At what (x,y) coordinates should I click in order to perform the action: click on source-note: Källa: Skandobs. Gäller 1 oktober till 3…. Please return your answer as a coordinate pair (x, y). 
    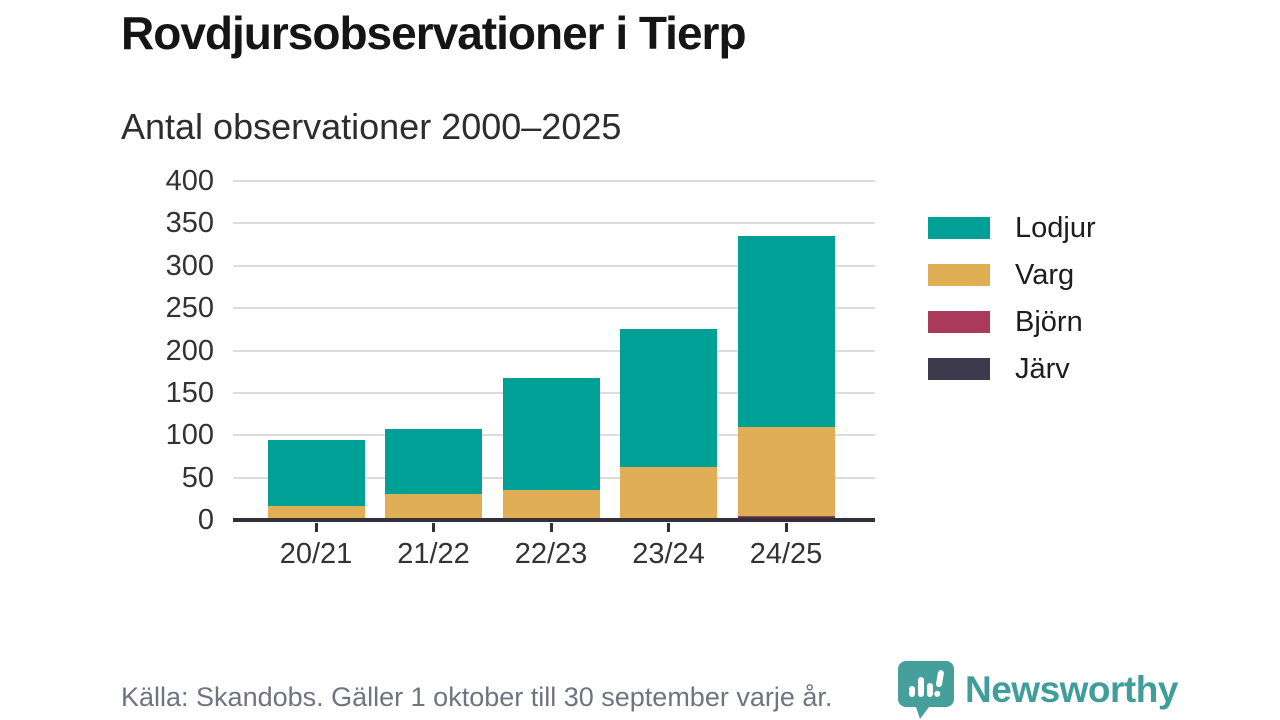
    Looking at the image, I should click on (477, 697).